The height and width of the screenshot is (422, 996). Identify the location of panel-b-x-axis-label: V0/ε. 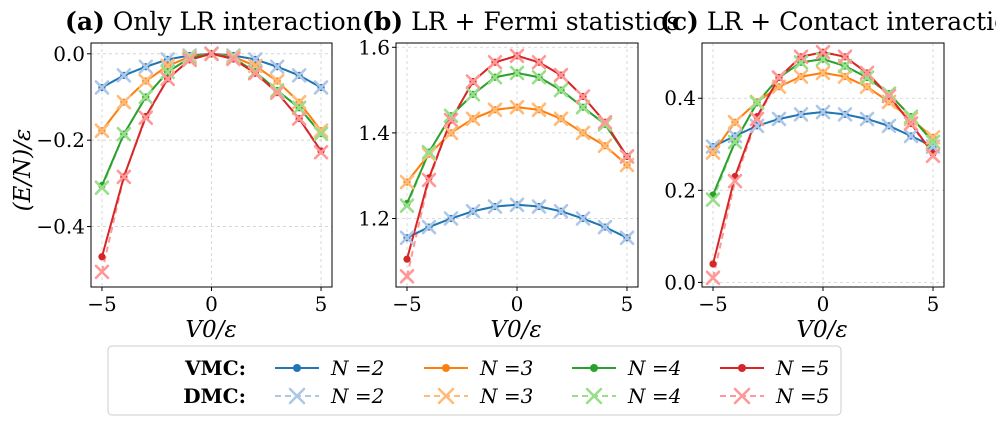
(515, 330).